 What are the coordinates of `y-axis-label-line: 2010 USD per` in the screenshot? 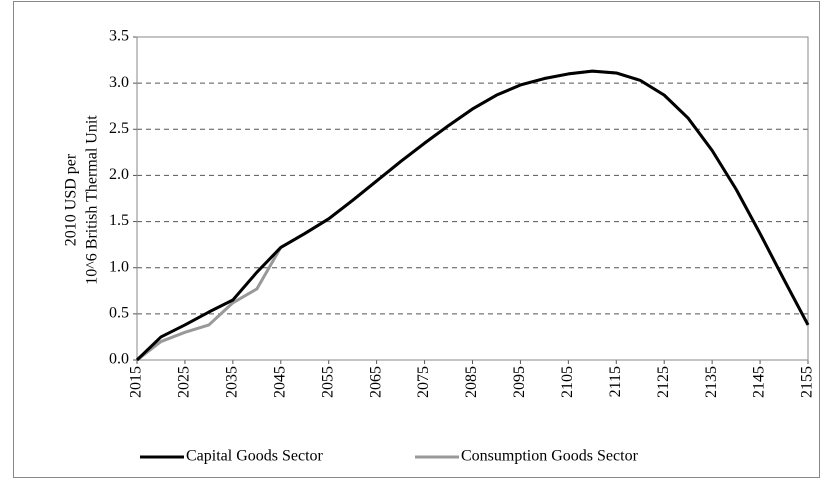 It's located at (71, 199).